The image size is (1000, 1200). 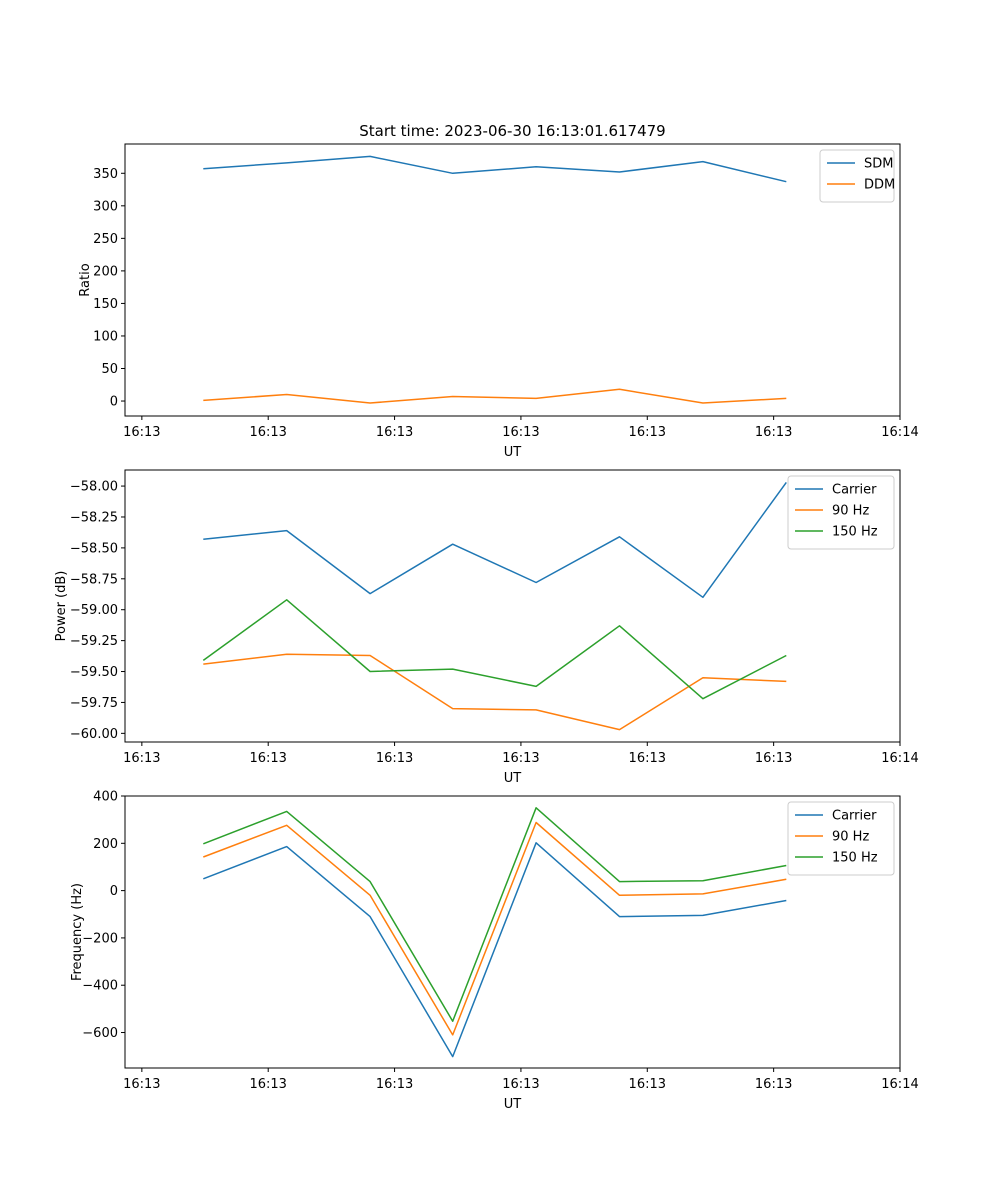 What do you see at coordinates (94, 734) in the screenshot?
I see `y-tick-label: −60.00` at bounding box center [94, 734].